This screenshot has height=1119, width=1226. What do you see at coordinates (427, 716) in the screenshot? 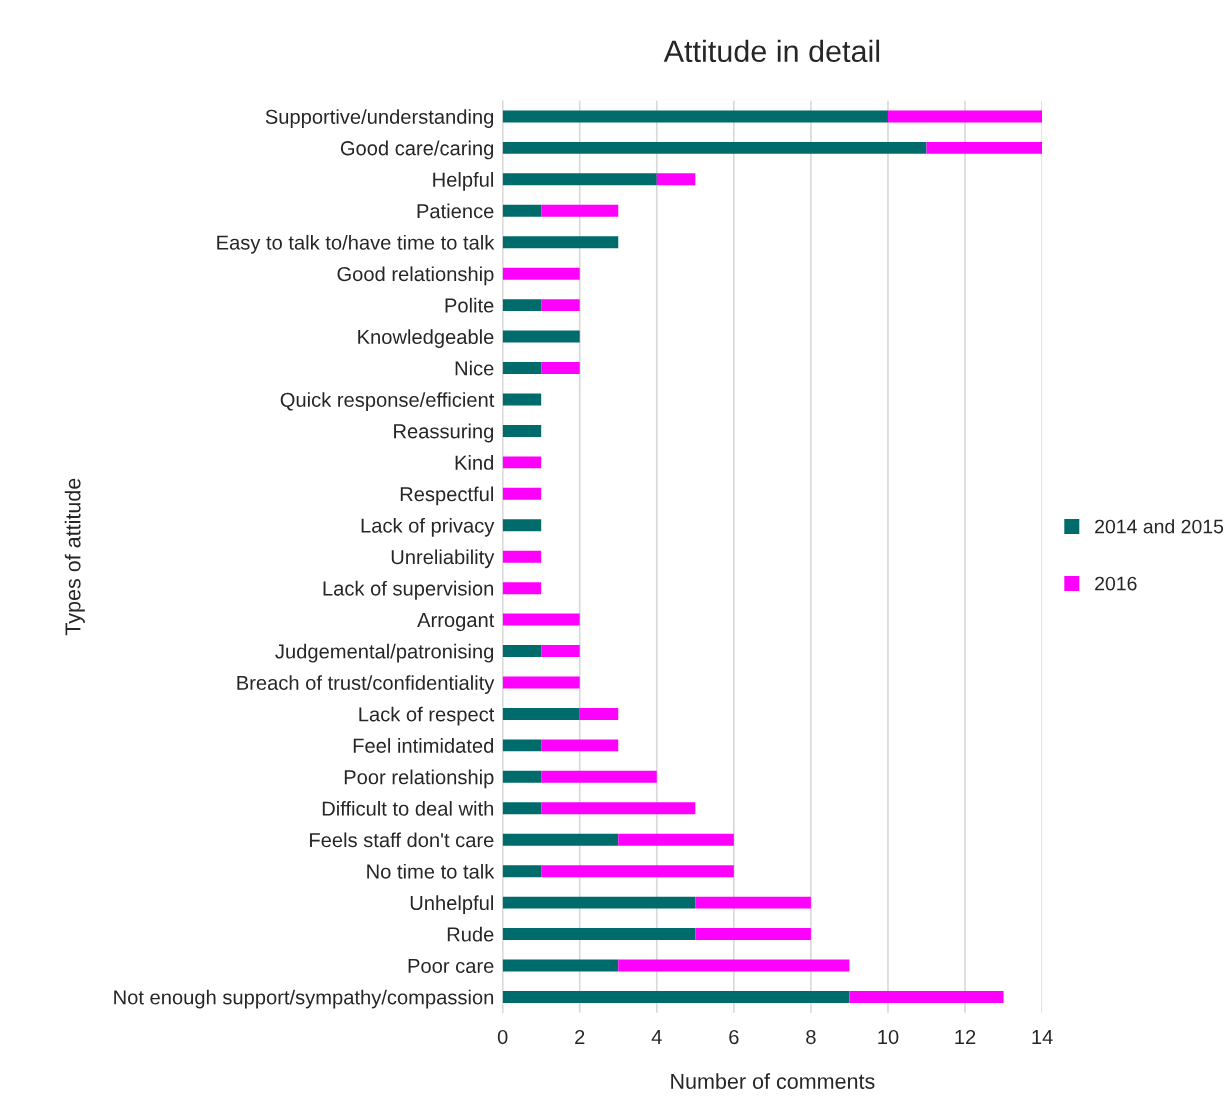
I see `y-tick-label: Lack of respect` at bounding box center [427, 716].